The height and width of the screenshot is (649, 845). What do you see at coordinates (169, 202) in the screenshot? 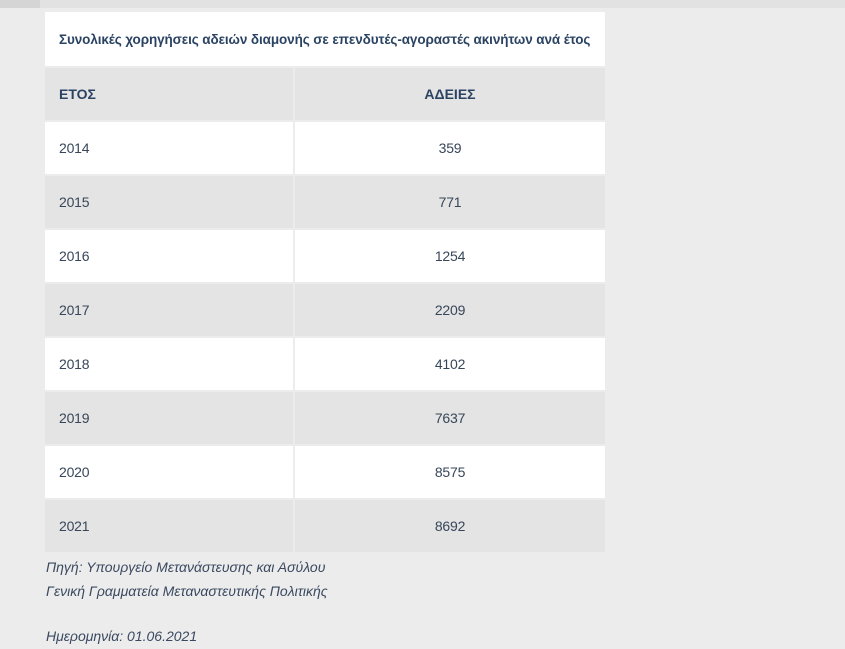
I see `year-cell: 2015` at bounding box center [169, 202].